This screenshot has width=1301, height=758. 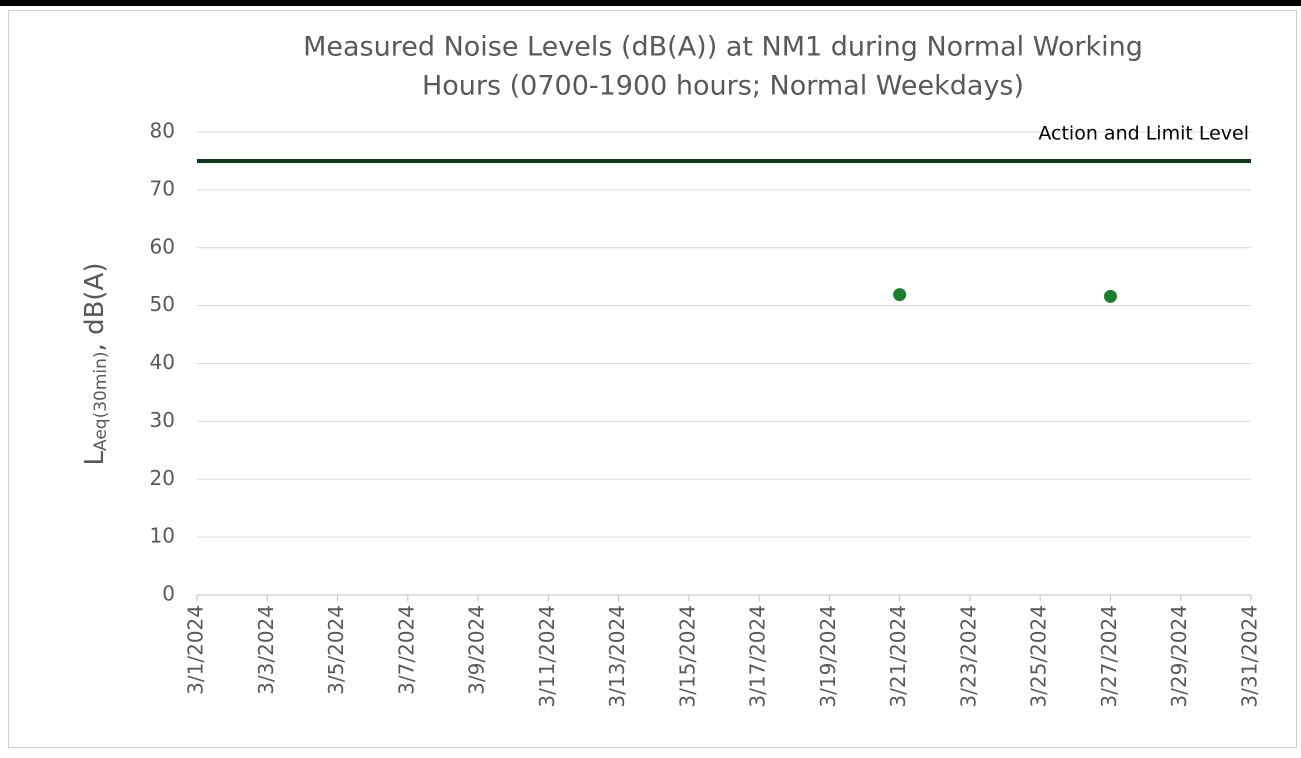 What do you see at coordinates (650, 3) in the screenshot?
I see `top-border` at bounding box center [650, 3].